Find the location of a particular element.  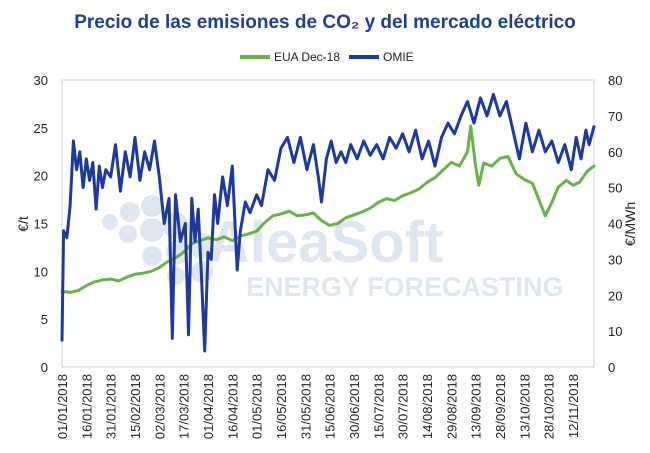

y-right-tick-label: 40 is located at coordinates (615, 224).